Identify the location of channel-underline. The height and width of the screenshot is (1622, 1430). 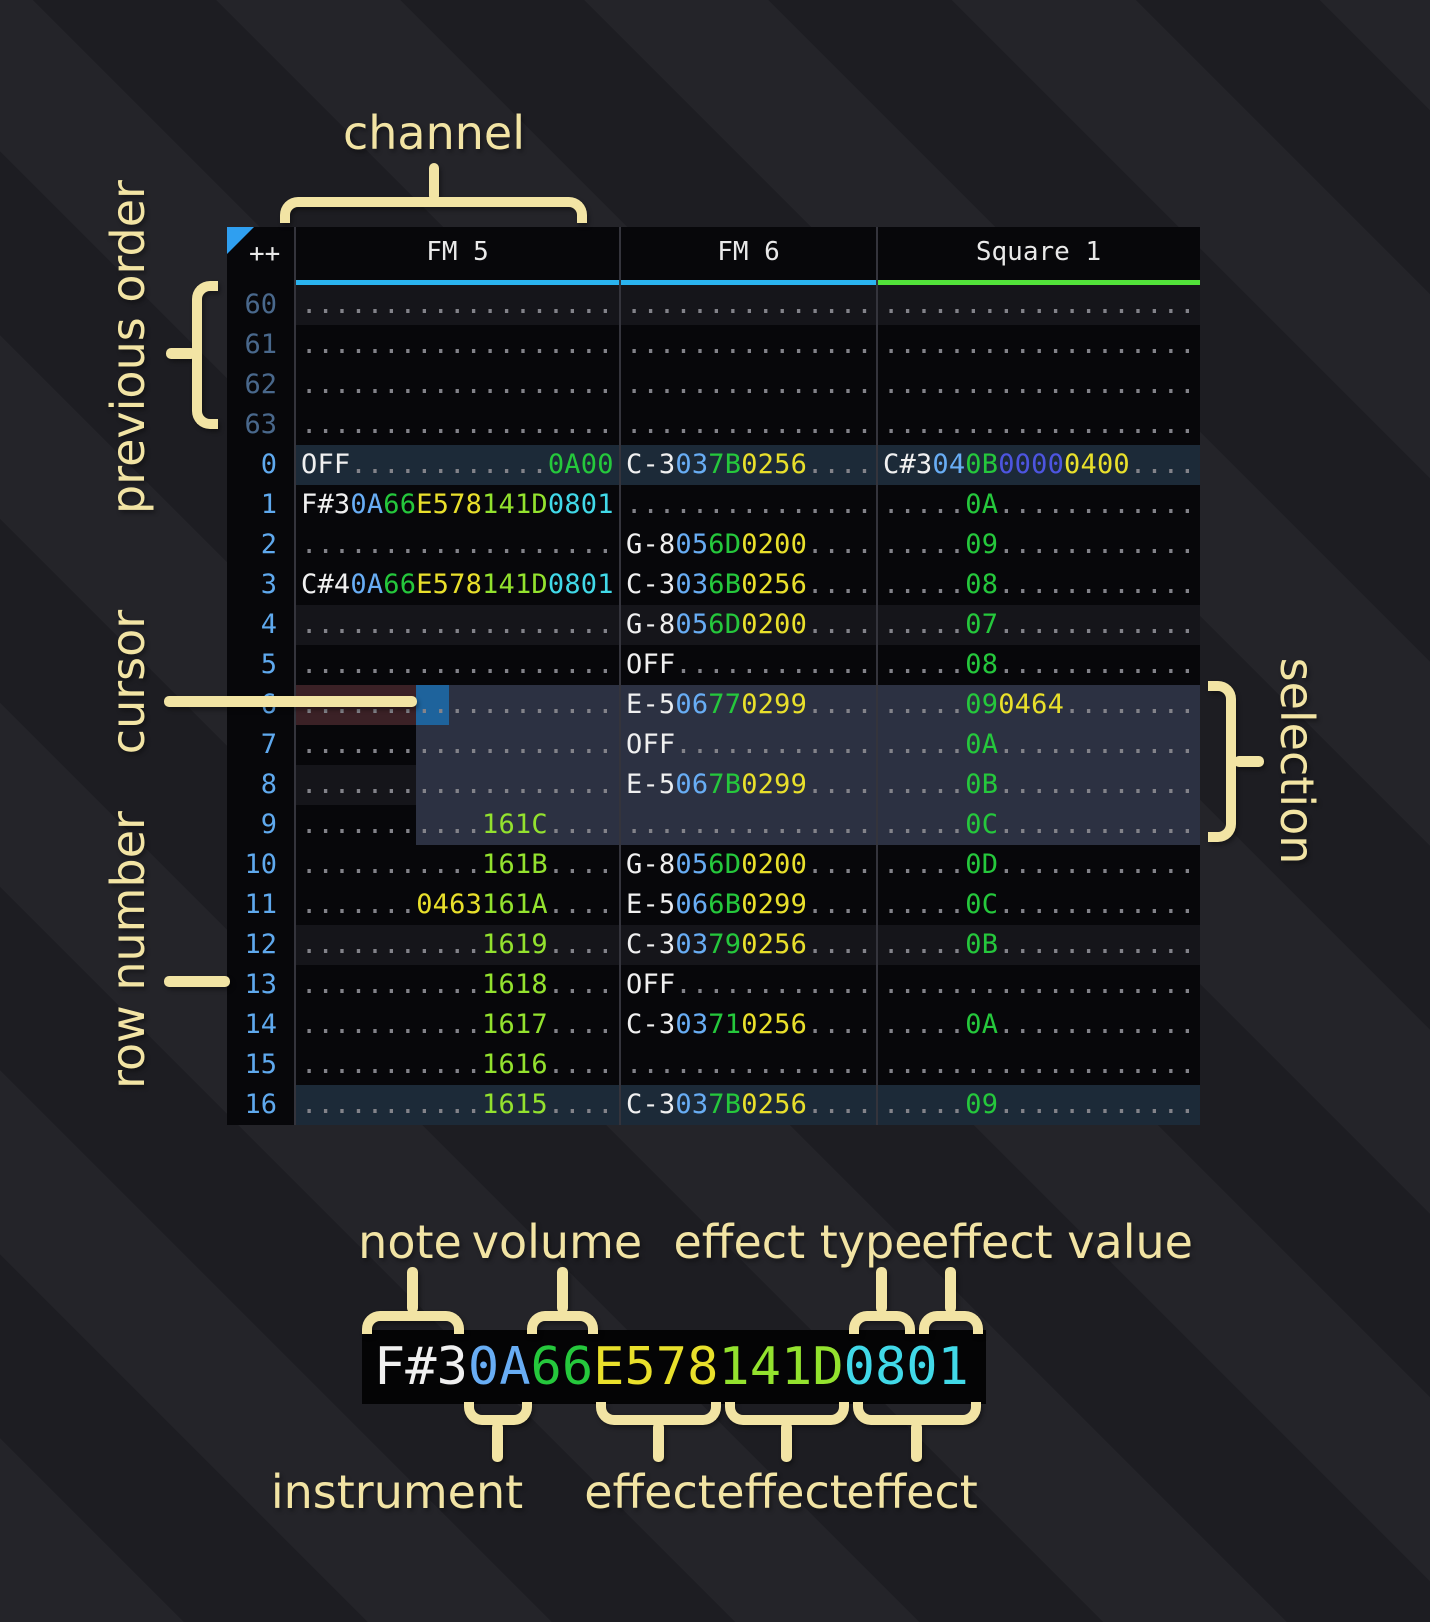
(457, 282).